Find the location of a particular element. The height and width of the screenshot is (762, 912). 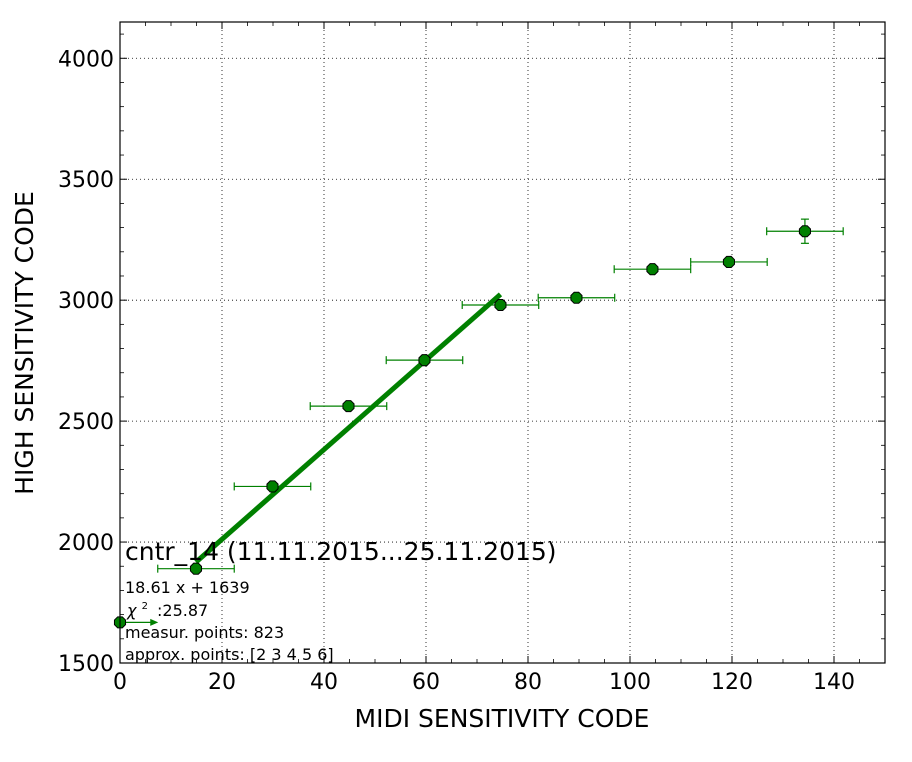

approximation-points: approx. points: [2 3 4 5 6] is located at coordinates (229, 654).